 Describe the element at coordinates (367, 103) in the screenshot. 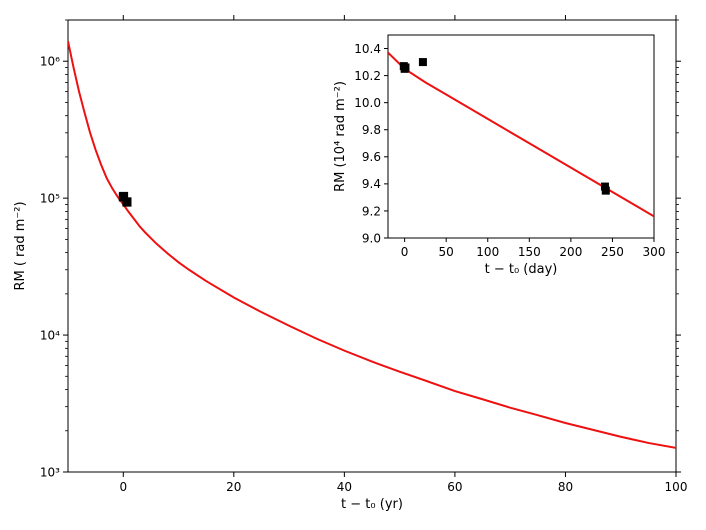

I see `inset-y-tick-label: 10.0` at that location.